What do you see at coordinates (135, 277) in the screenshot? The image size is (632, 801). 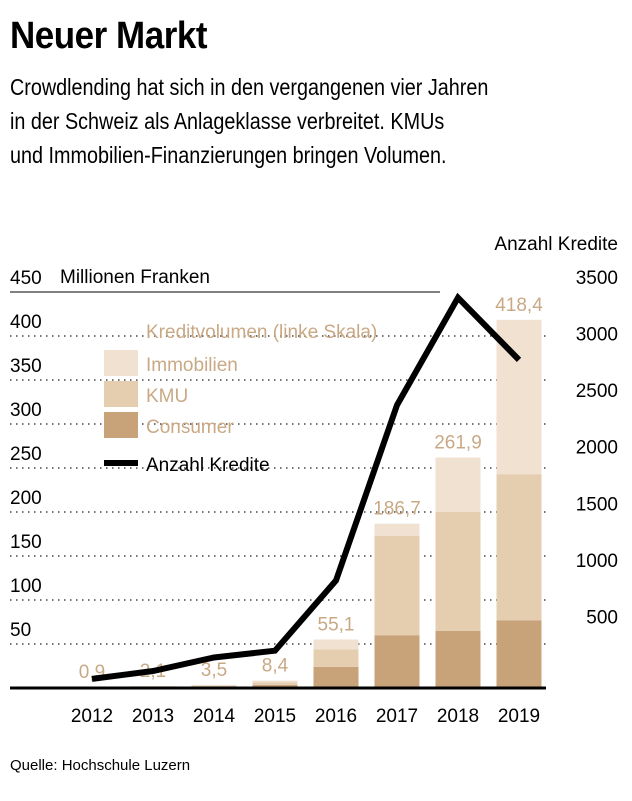 I see `left-axis-unit-label: Millionen Franken` at bounding box center [135, 277].